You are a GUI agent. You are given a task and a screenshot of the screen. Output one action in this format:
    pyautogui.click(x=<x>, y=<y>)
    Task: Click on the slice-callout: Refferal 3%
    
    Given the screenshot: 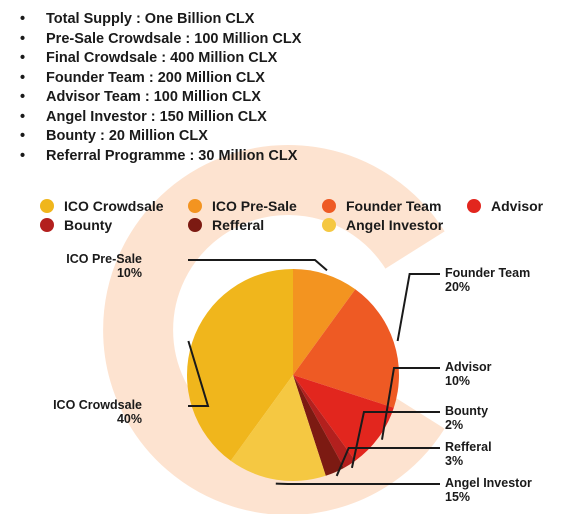 What is the action you would take?
    pyautogui.click(x=468, y=454)
    